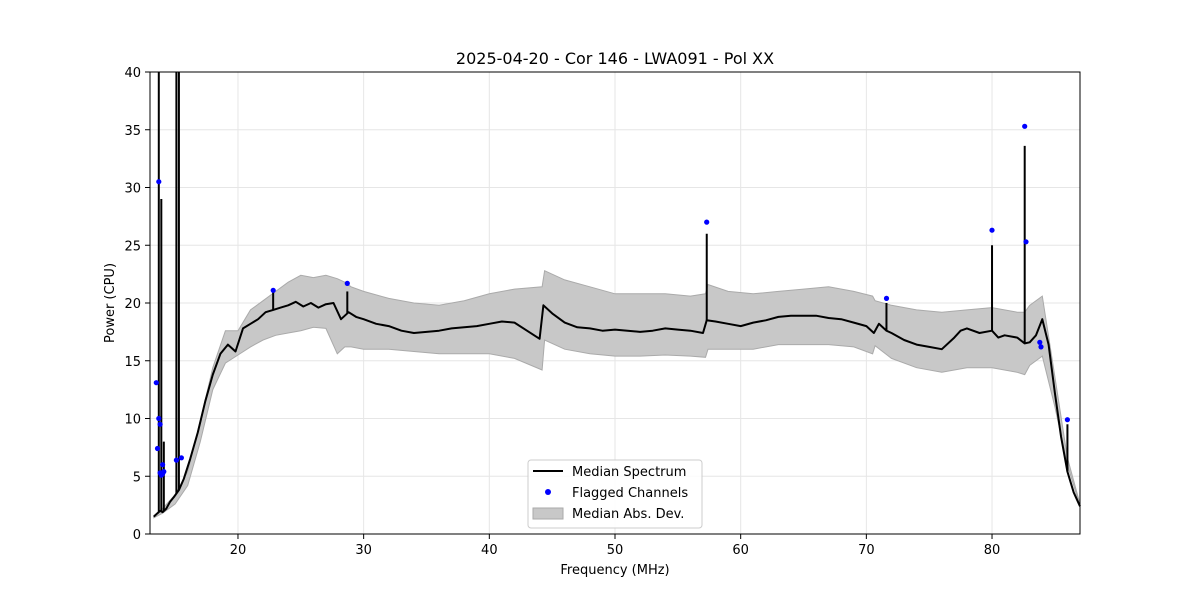 The width and height of the screenshot is (1200, 600). I want to click on x-axis-label: Frequency (MHz), so click(614, 570).